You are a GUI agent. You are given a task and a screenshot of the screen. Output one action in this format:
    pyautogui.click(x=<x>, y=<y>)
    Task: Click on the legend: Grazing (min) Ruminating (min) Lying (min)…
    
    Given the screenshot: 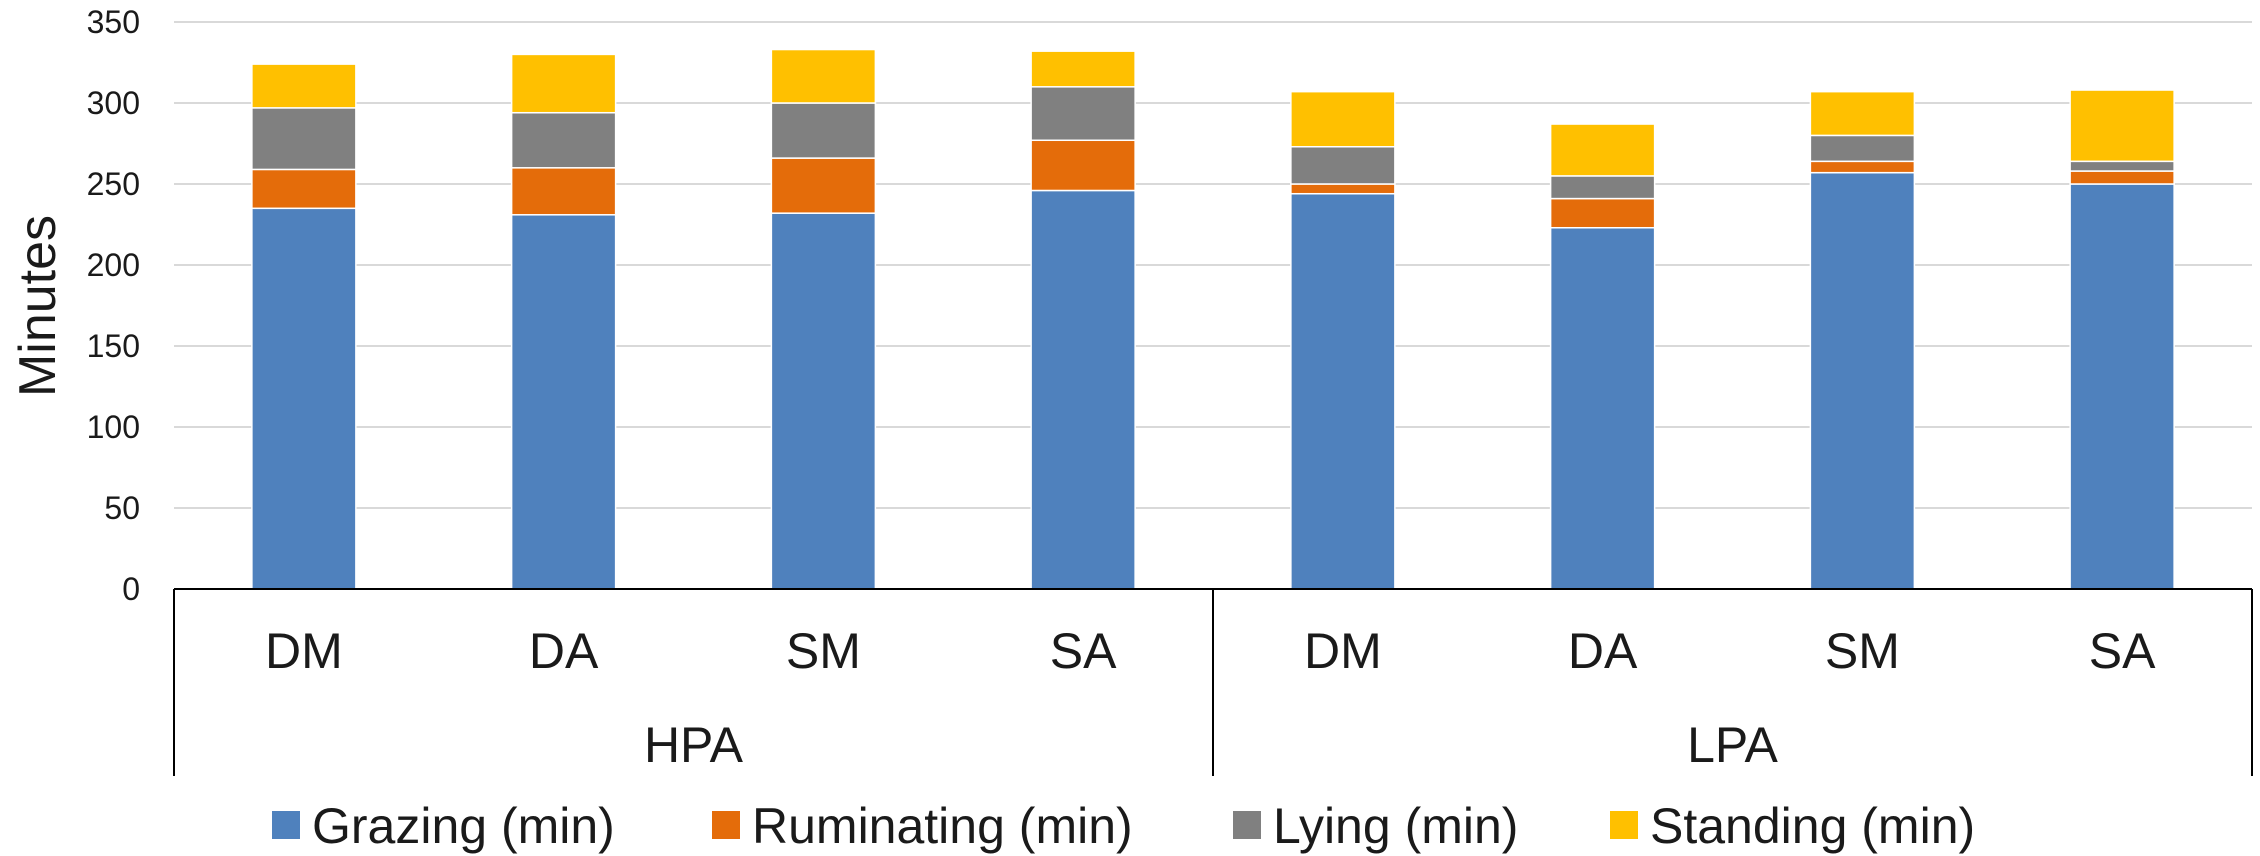 What is the action you would take?
    pyautogui.click(x=1123, y=826)
    